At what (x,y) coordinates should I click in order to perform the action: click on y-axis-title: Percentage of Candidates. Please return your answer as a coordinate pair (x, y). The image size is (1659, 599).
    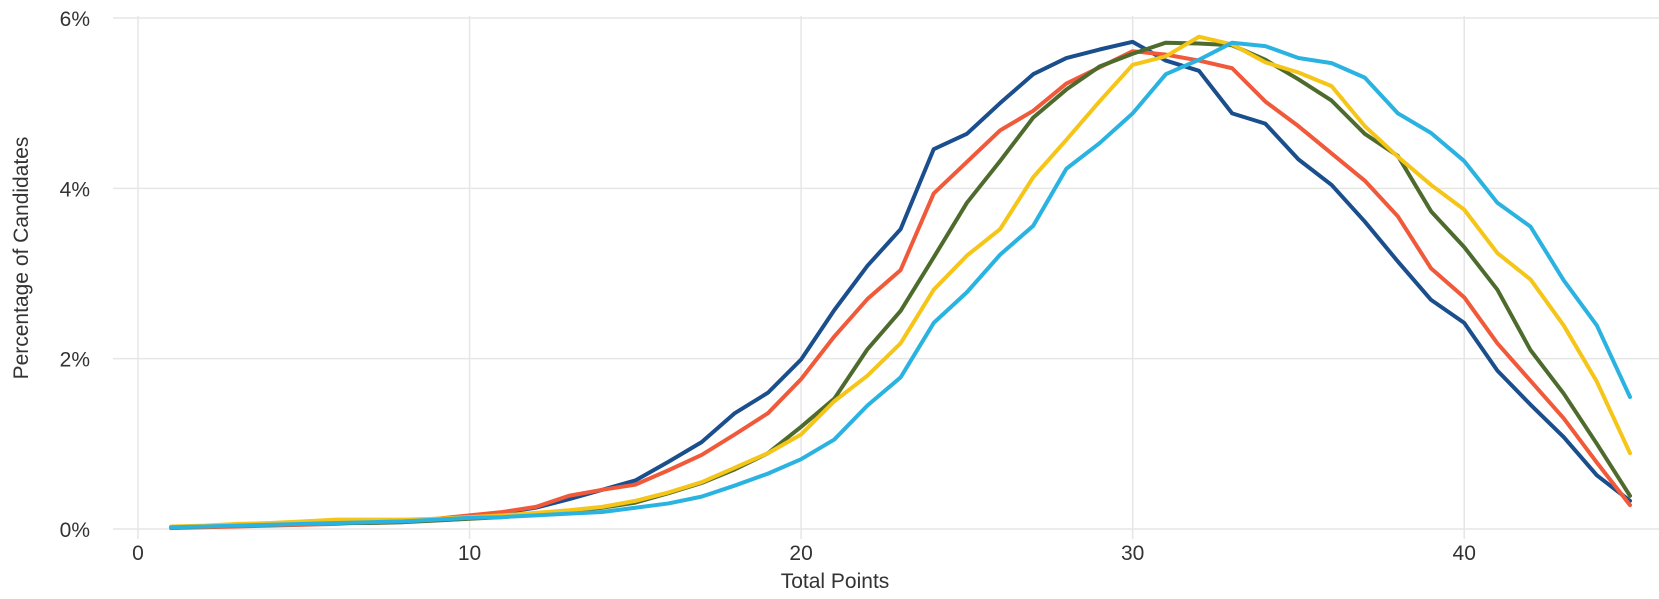
    Looking at the image, I should click on (21, 258).